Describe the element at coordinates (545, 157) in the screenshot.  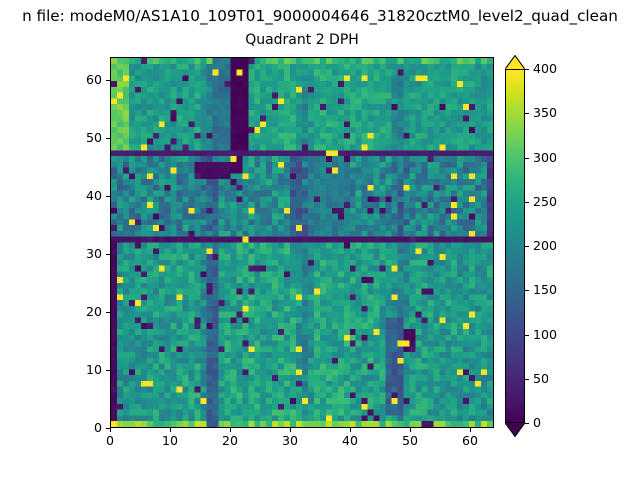
I see `colorbar-tick-label: 300` at that location.